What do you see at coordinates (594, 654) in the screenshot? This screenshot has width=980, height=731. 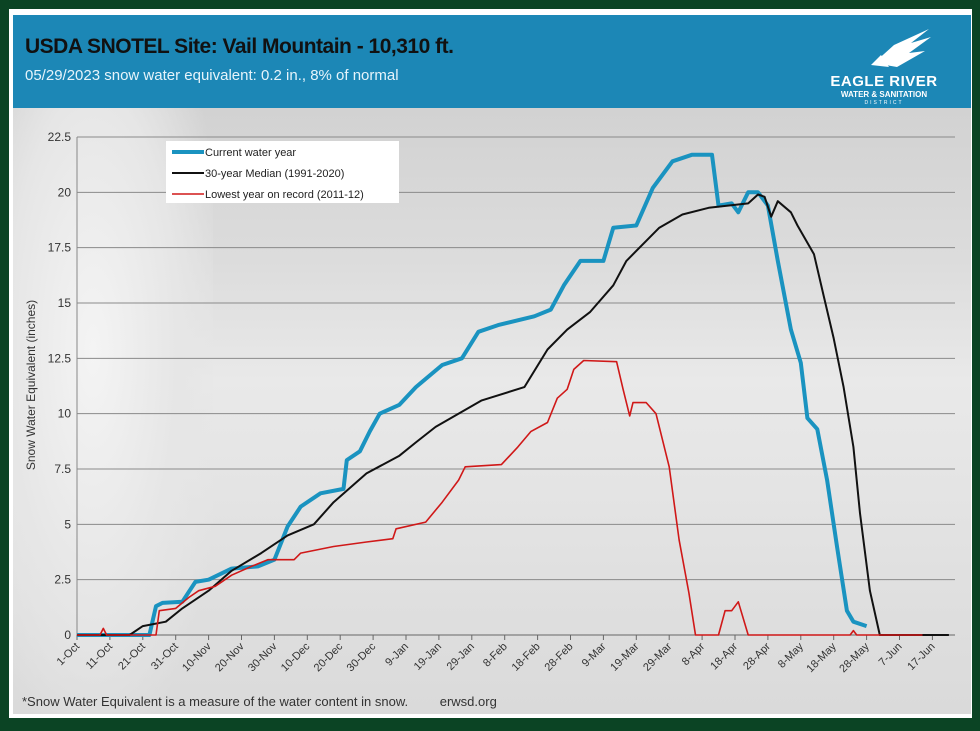 I see `x-tick-label: 9-Mar` at bounding box center [594, 654].